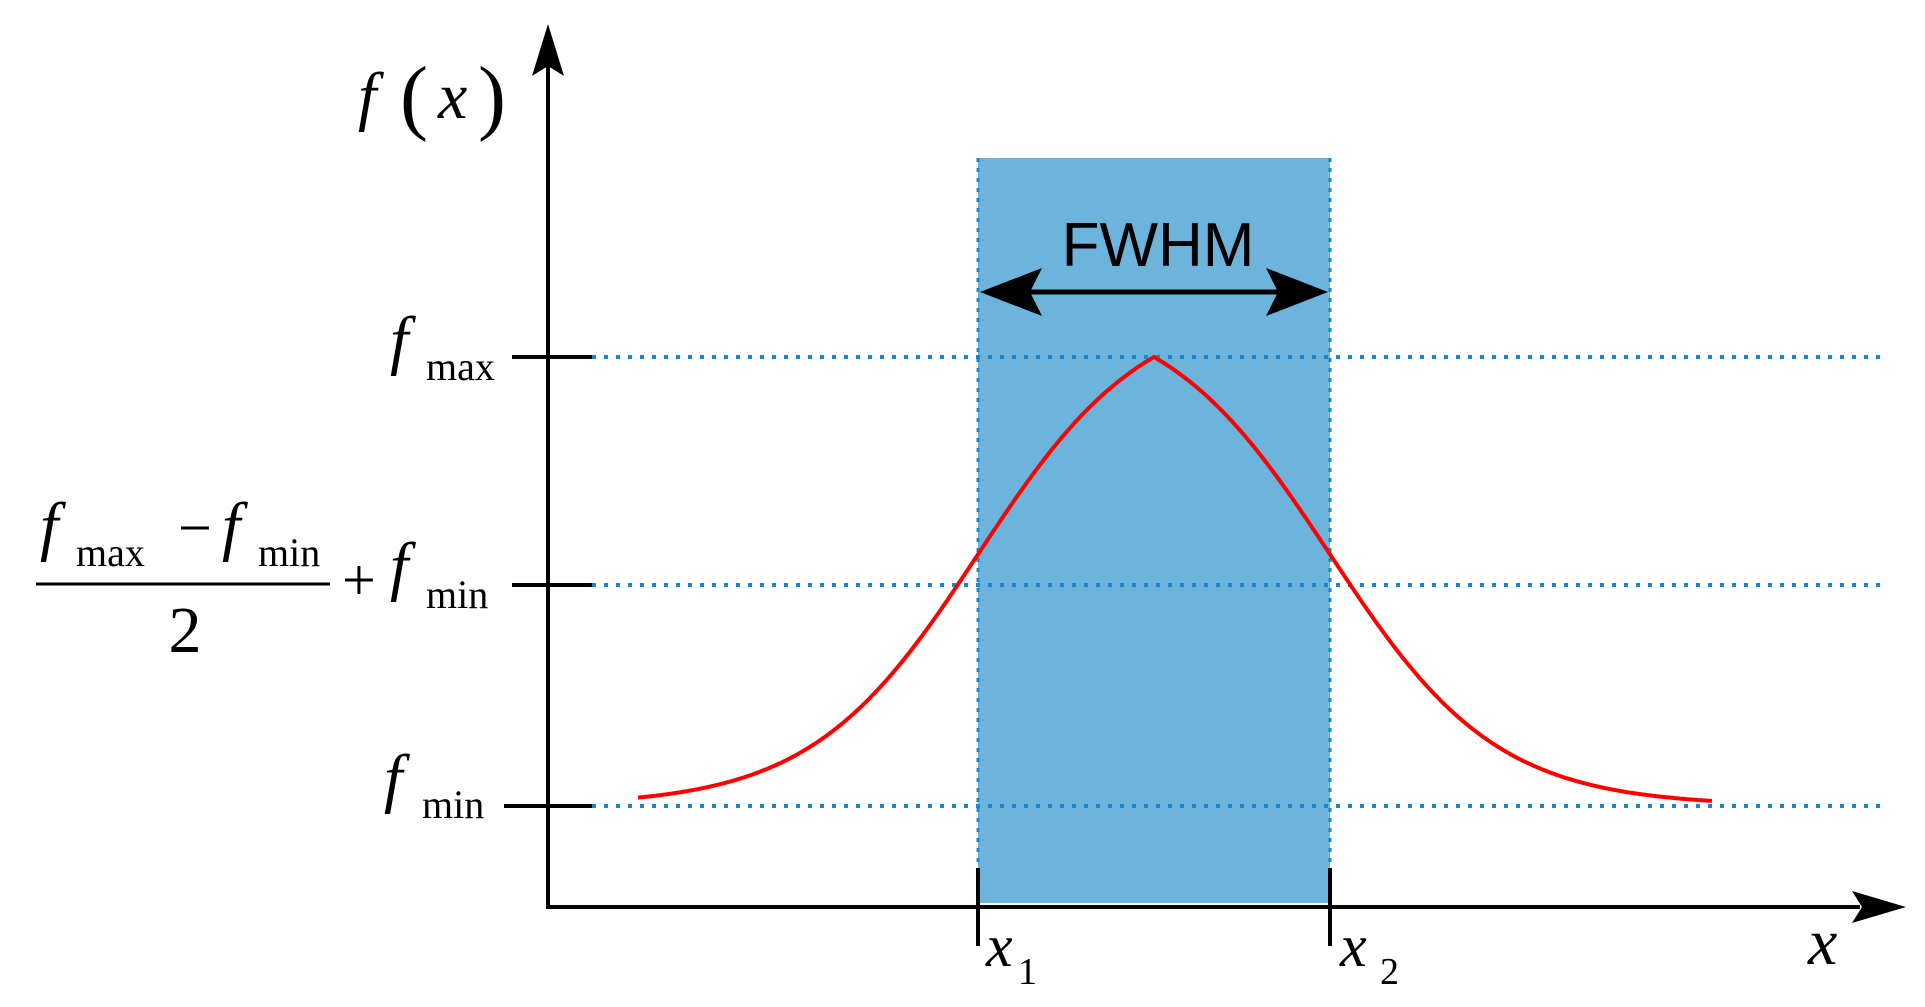 The height and width of the screenshot is (1007, 1925). I want to click on fmax-label-sub: max, so click(460, 366).